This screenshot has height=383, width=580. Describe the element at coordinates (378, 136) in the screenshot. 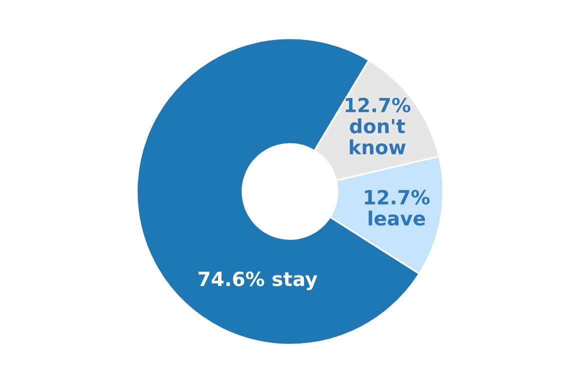

I see `slice-label: don't know` at that location.